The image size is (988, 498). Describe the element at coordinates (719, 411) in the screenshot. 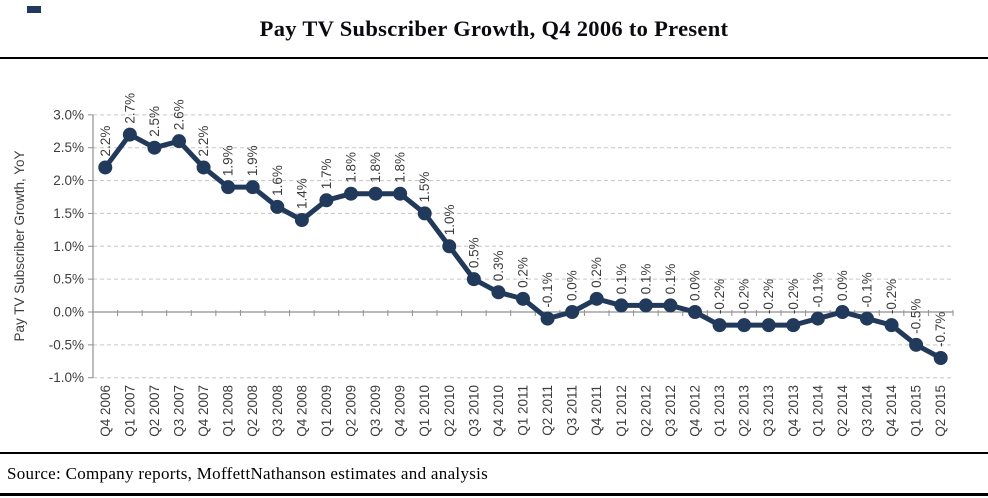

I see `x-tick-label: Q1 2013` at that location.